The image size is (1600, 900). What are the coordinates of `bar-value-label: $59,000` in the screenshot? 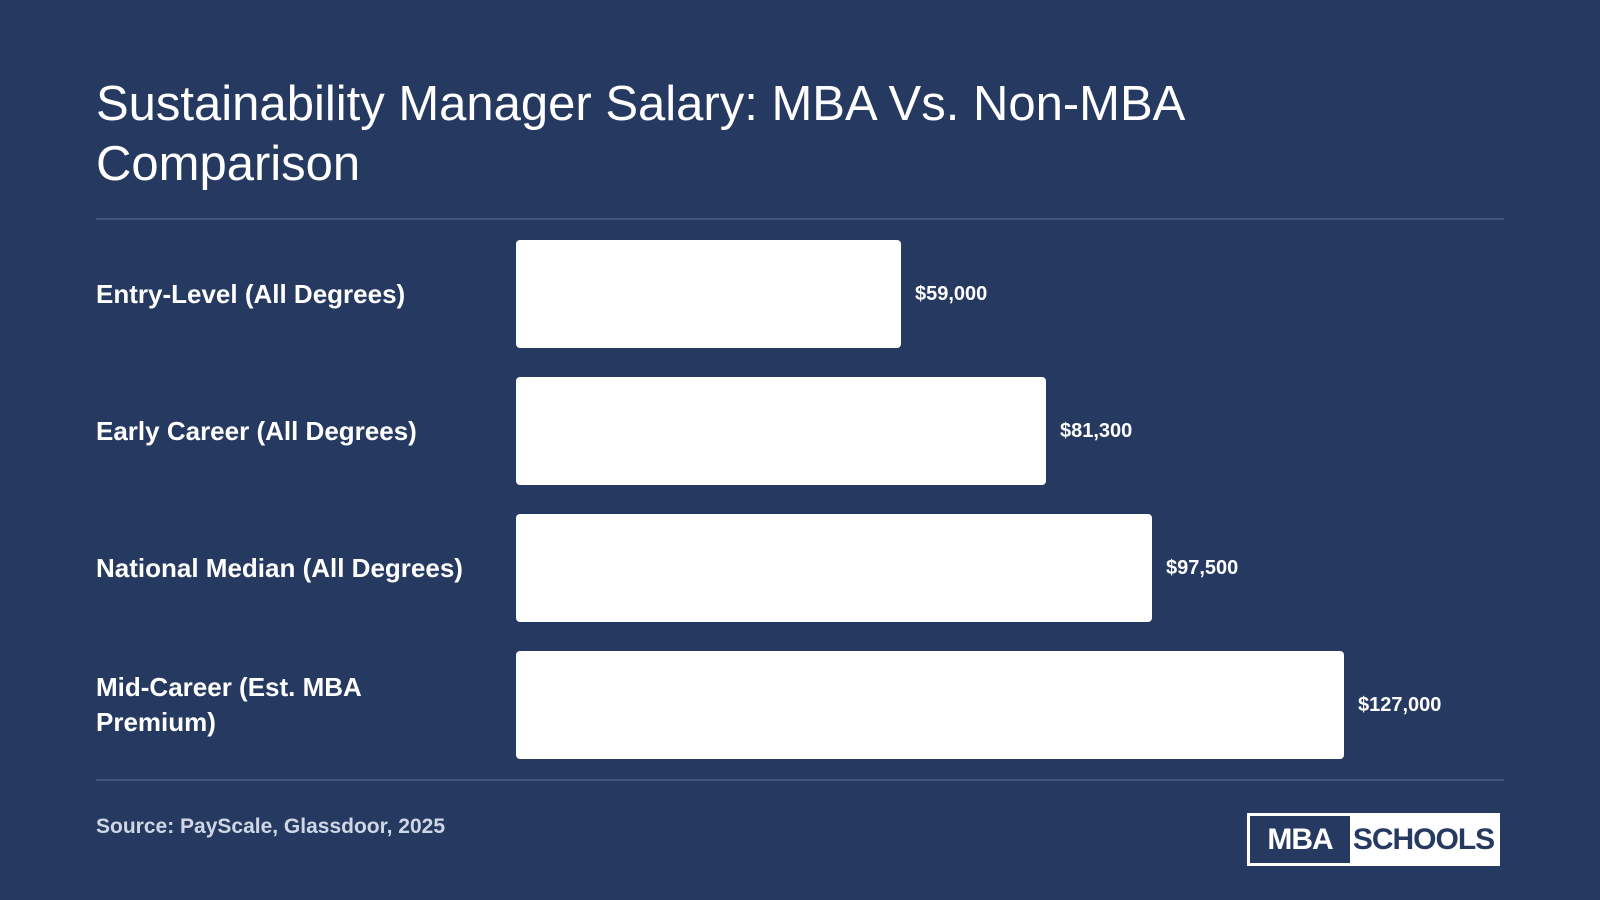 It's located at (951, 294).